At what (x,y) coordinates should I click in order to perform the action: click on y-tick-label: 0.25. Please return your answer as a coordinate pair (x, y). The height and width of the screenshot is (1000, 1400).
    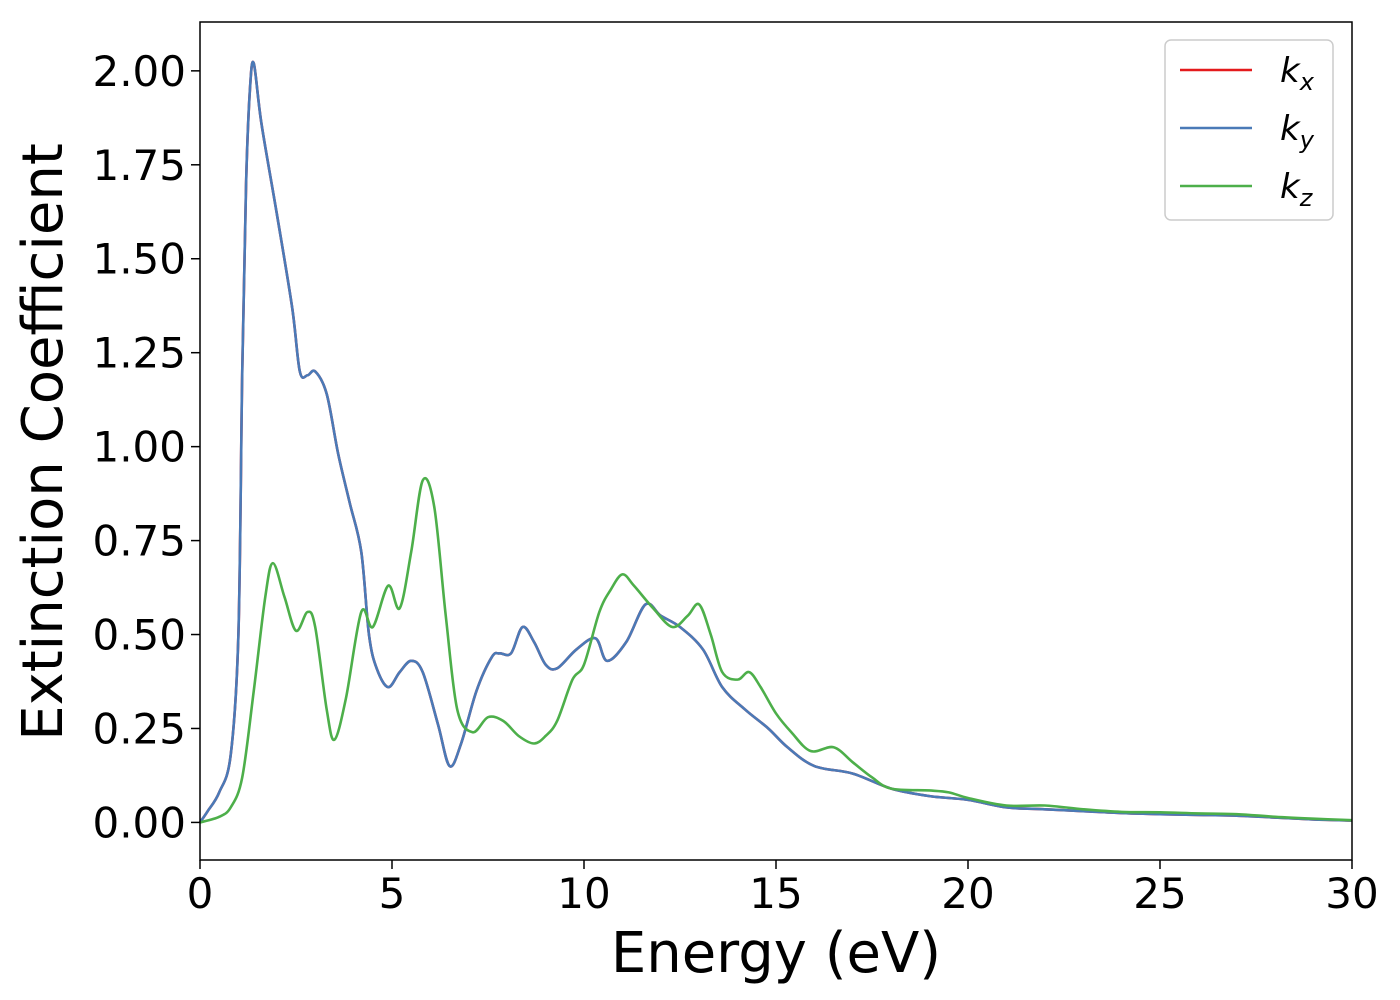
    Looking at the image, I should click on (139, 728).